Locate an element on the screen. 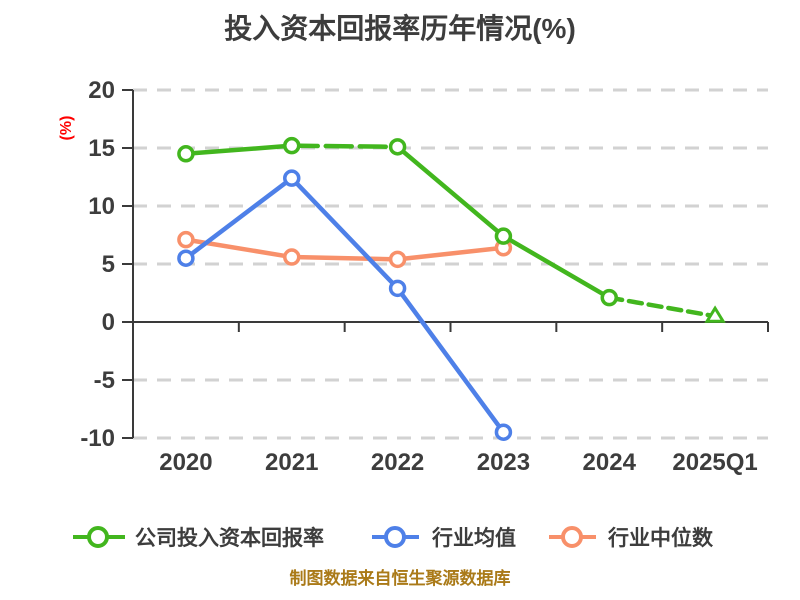 This screenshot has height=600, width=800. legend-item-industry-mean: 行业均值 is located at coordinates (444, 538).